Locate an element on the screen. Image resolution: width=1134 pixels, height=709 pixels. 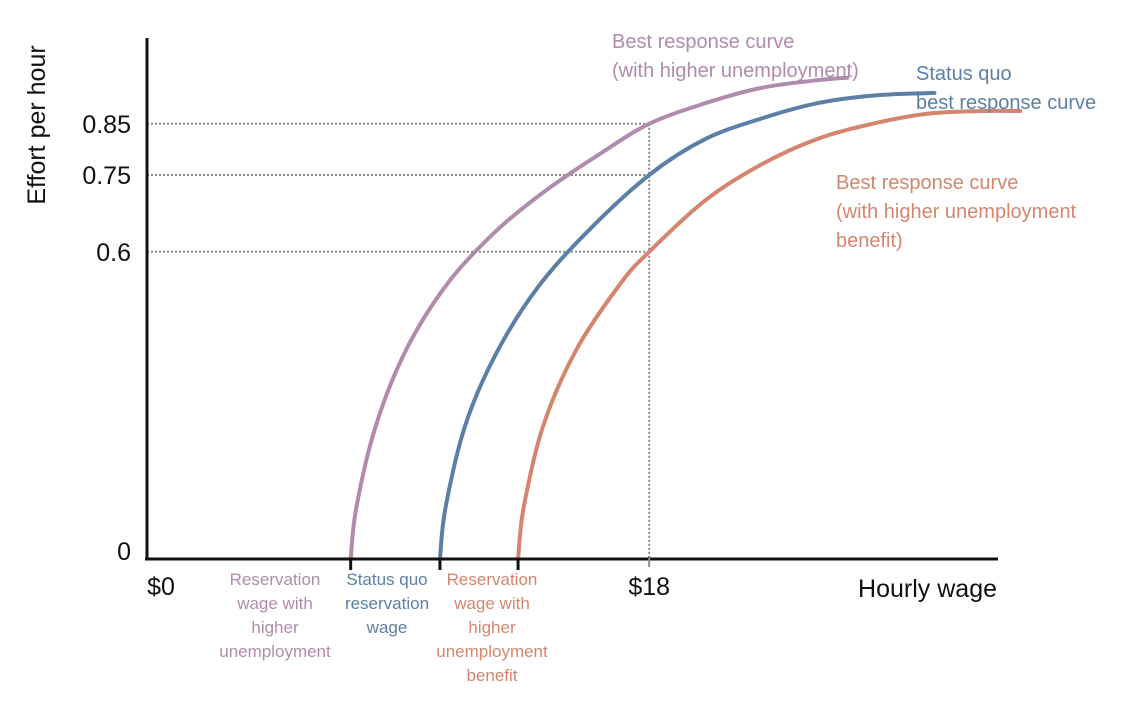
y-tick-label: 0.75 is located at coordinates (106, 176).